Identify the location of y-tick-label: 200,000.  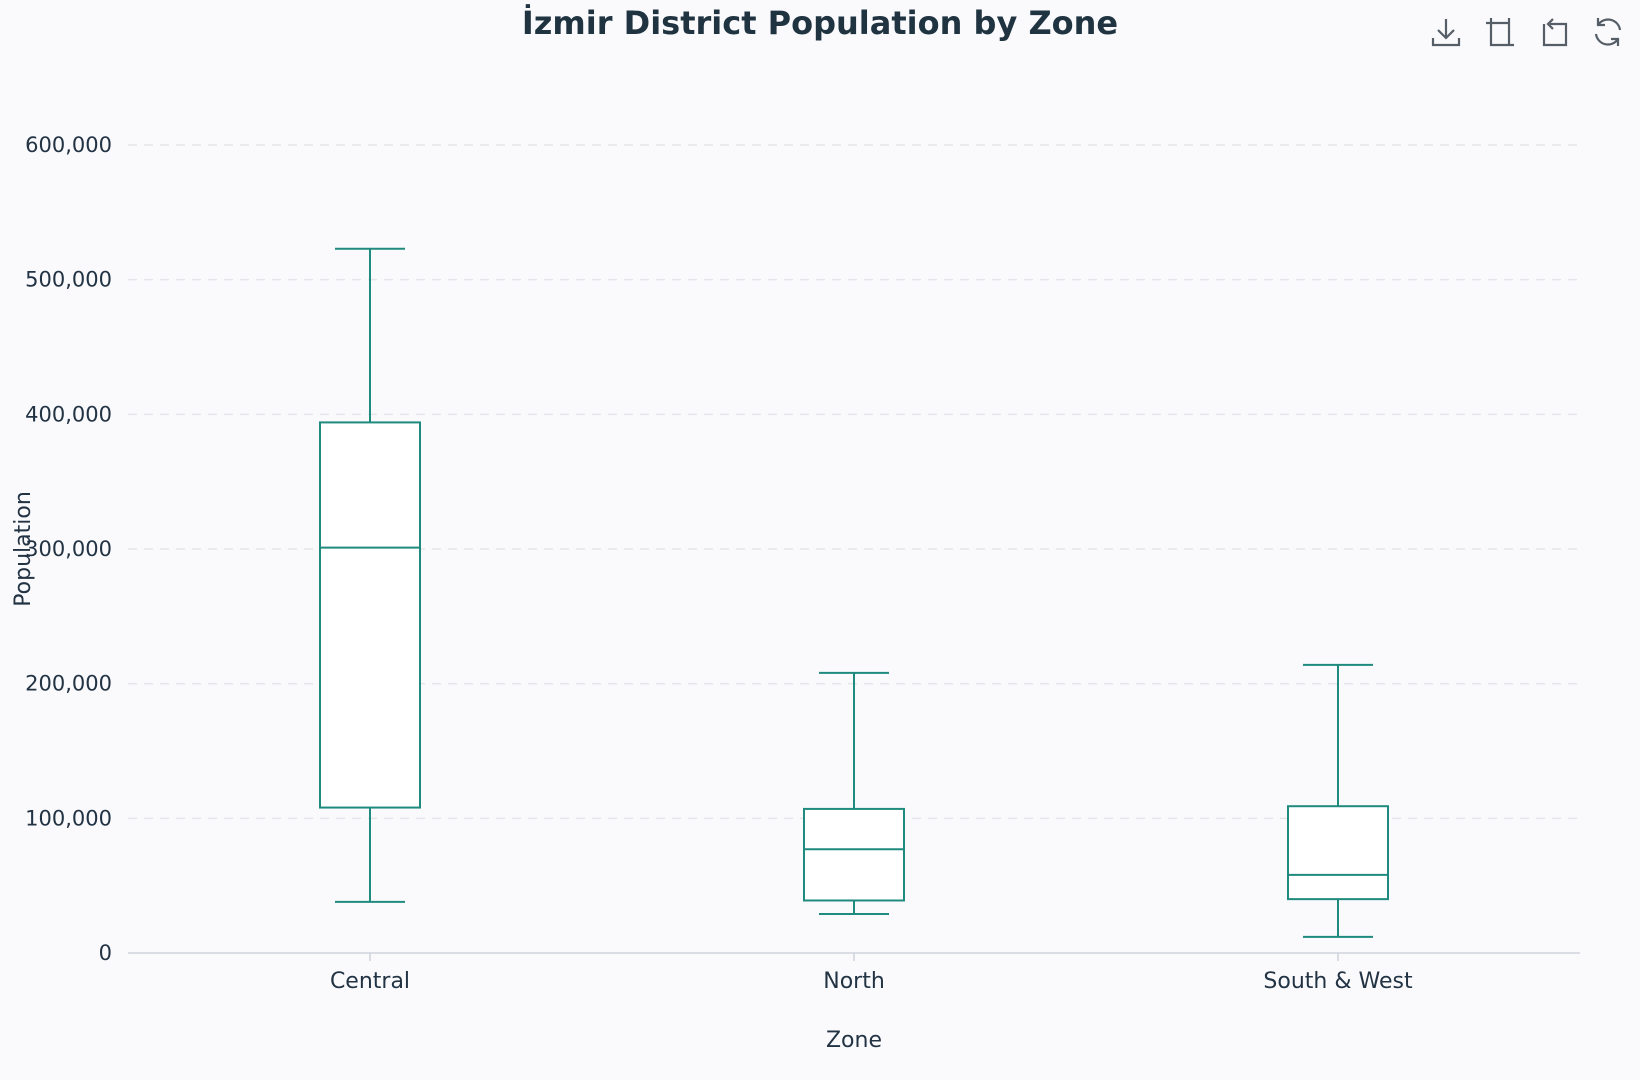
(68, 684).